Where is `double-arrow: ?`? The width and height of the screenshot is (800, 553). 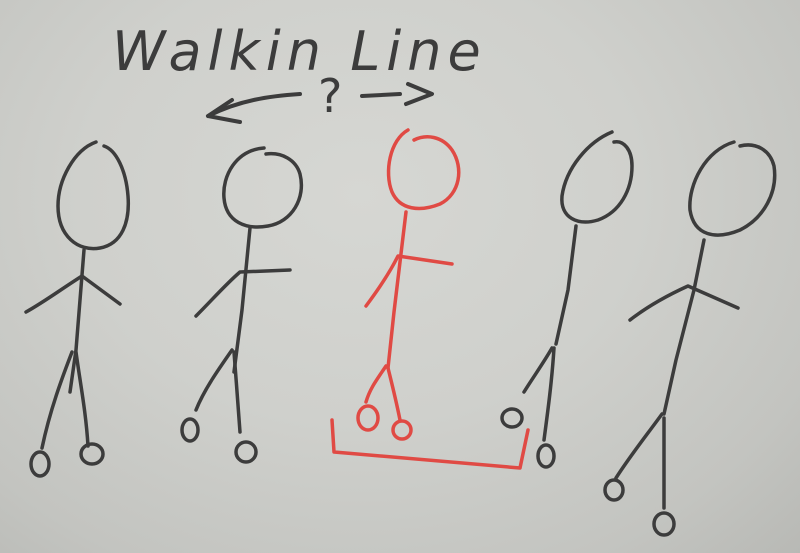
double-arrow: ? is located at coordinates (320, 96).